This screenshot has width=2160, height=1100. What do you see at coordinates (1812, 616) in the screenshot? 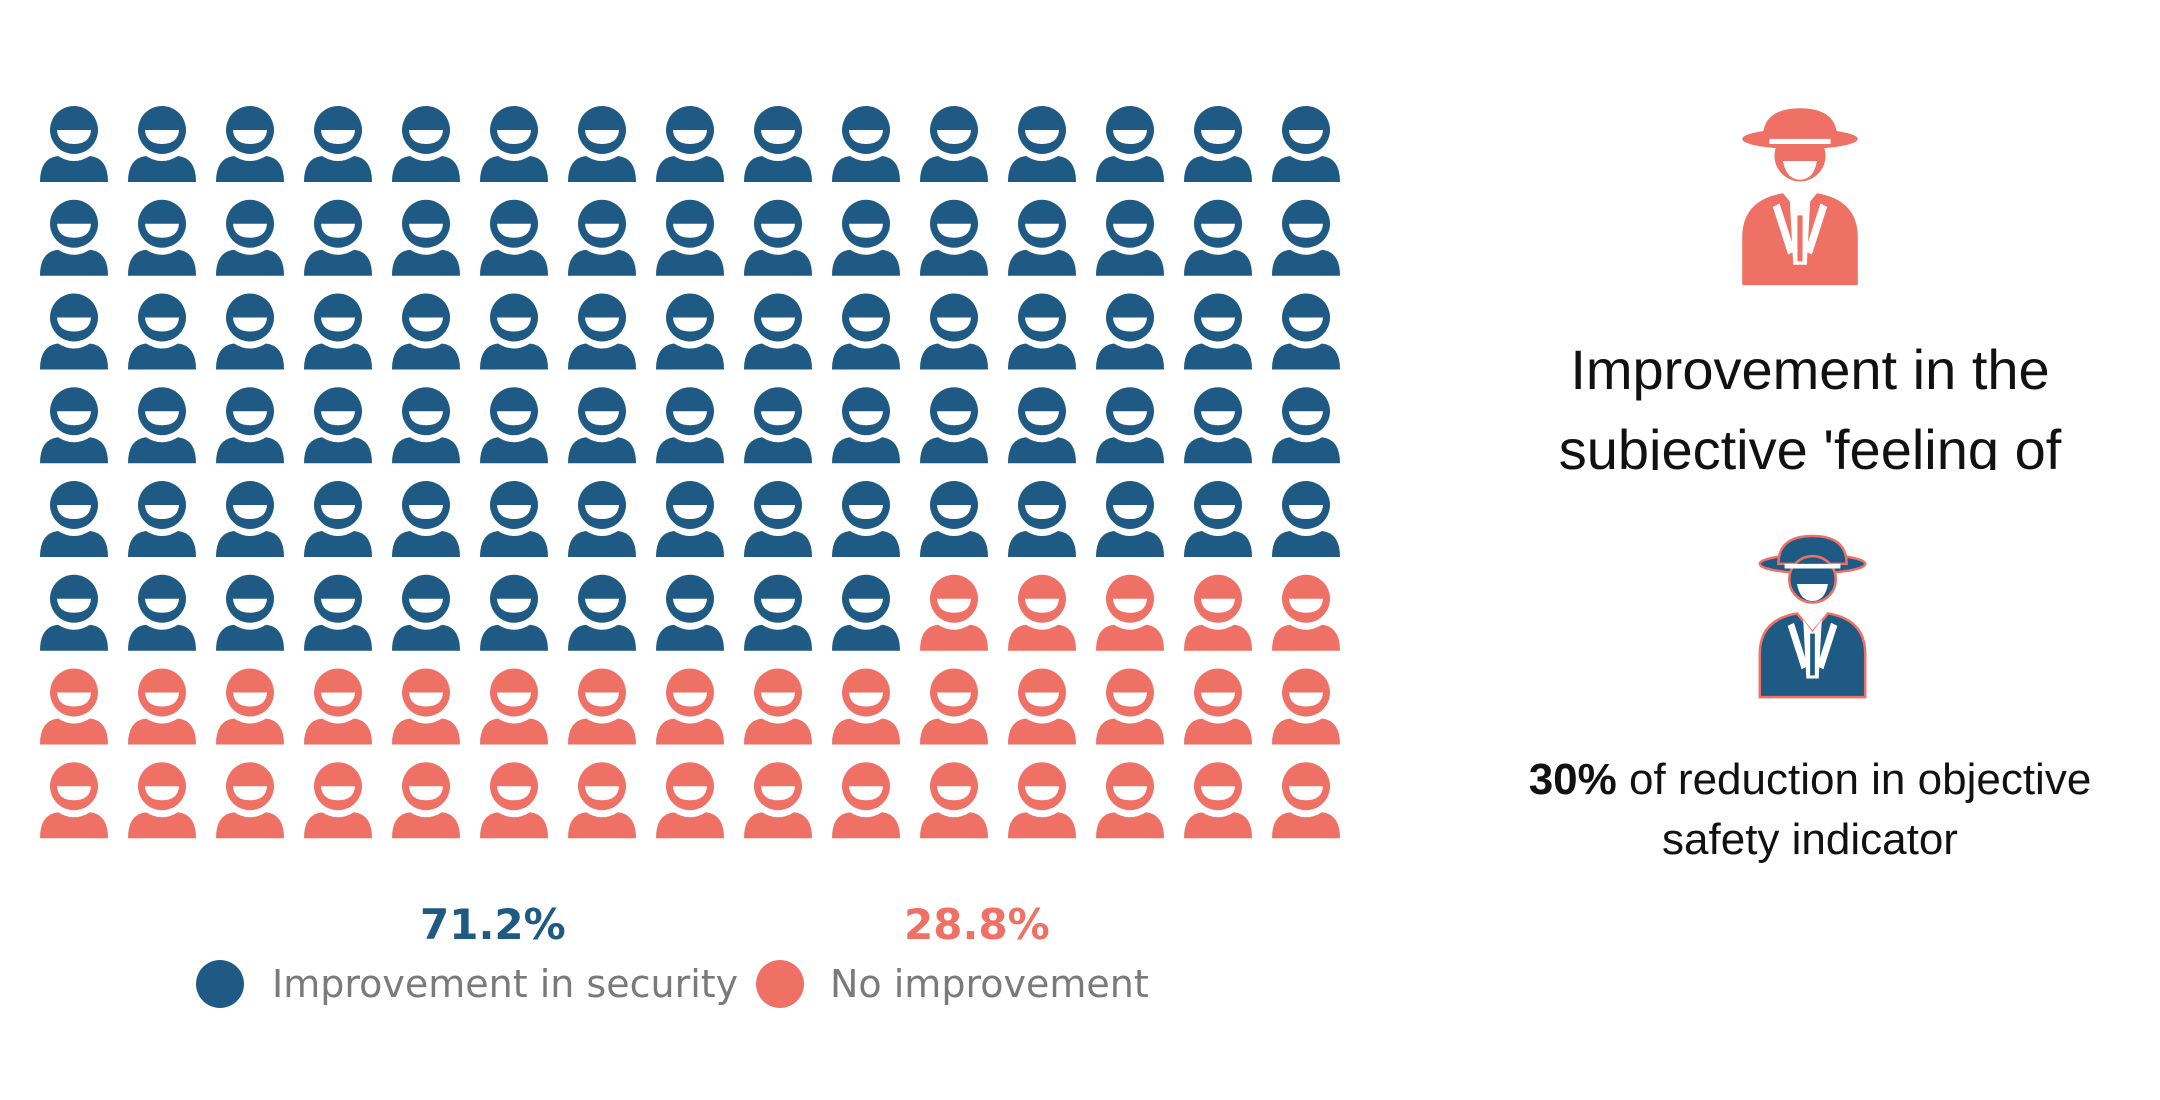
I see `spy-icon-blue` at bounding box center [1812, 616].